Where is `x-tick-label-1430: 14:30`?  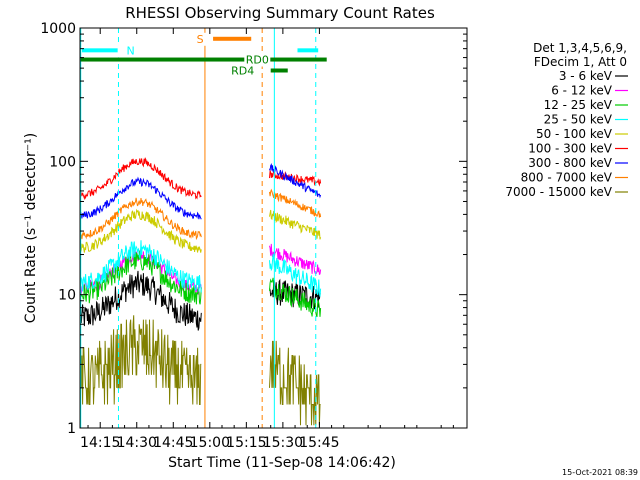
x-tick-label-1430: 14:30 is located at coordinates (137, 443).